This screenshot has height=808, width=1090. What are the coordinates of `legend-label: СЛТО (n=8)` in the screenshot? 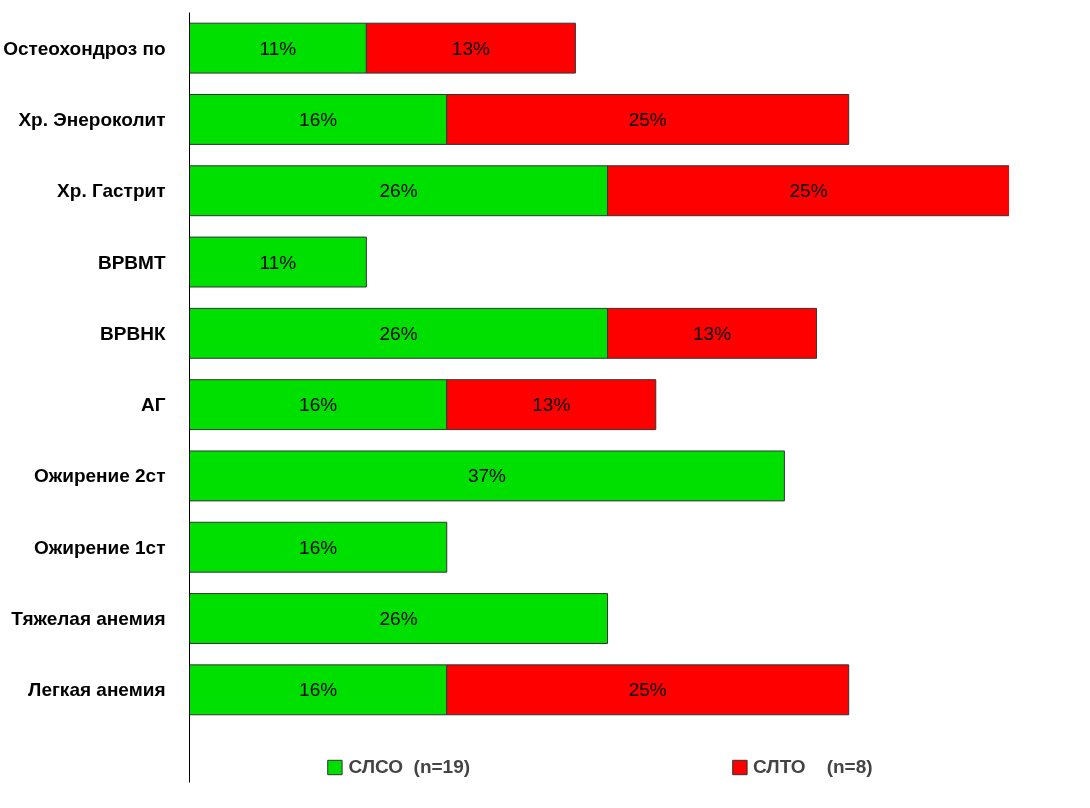 It's located at (813, 767).